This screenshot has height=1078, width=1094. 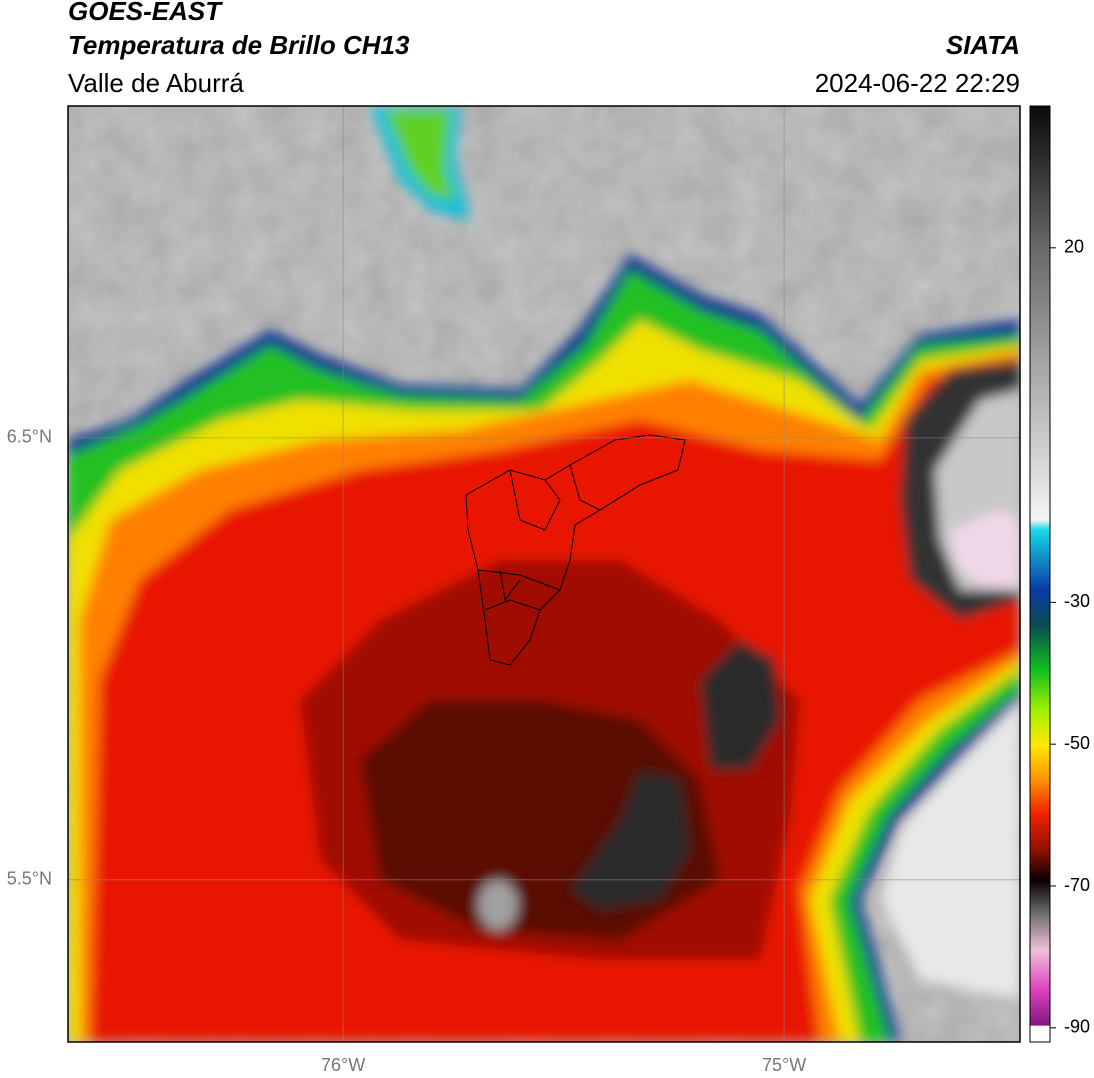 I want to click on datetime: 2024-06-22 22:29, so click(x=917, y=83).